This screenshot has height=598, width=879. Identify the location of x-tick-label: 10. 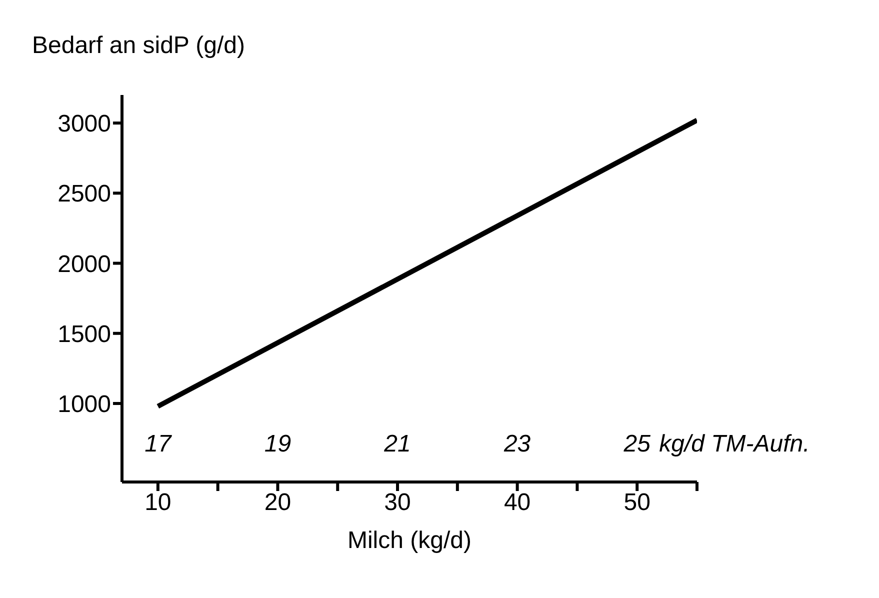
(158, 502).